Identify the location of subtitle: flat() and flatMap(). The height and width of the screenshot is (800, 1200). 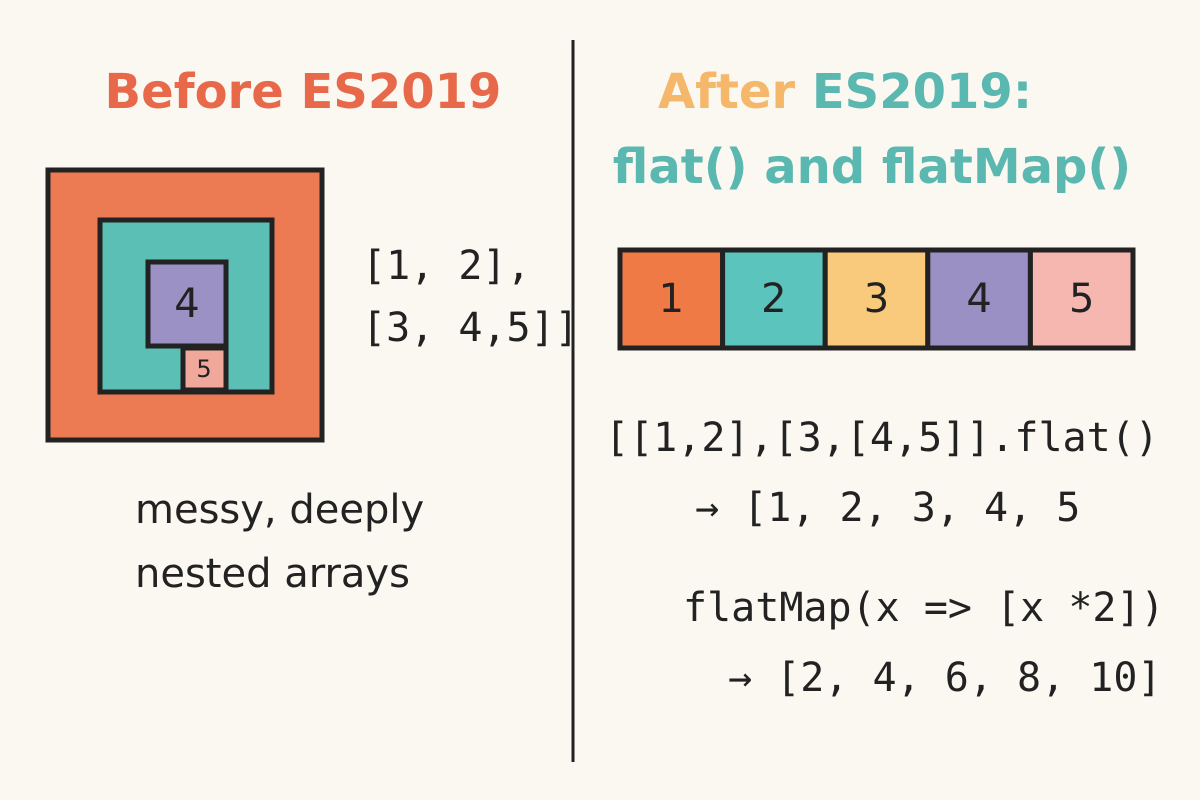
(872, 167).